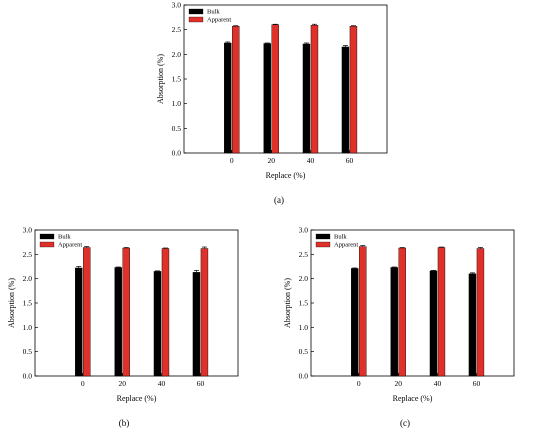  Describe the element at coordinates (405, 423) in the screenshot. I see `panel-label: (c)` at that location.